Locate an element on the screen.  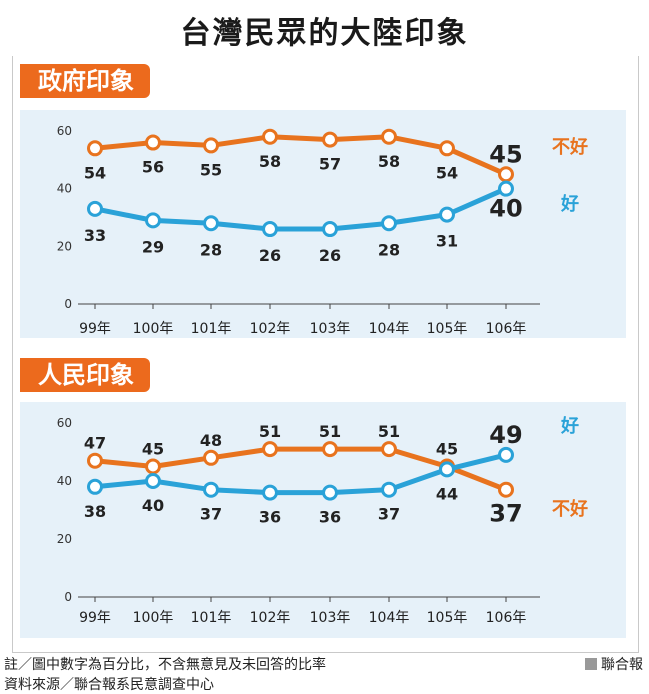
credit: 聯合報 is located at coordinates (614, 664).